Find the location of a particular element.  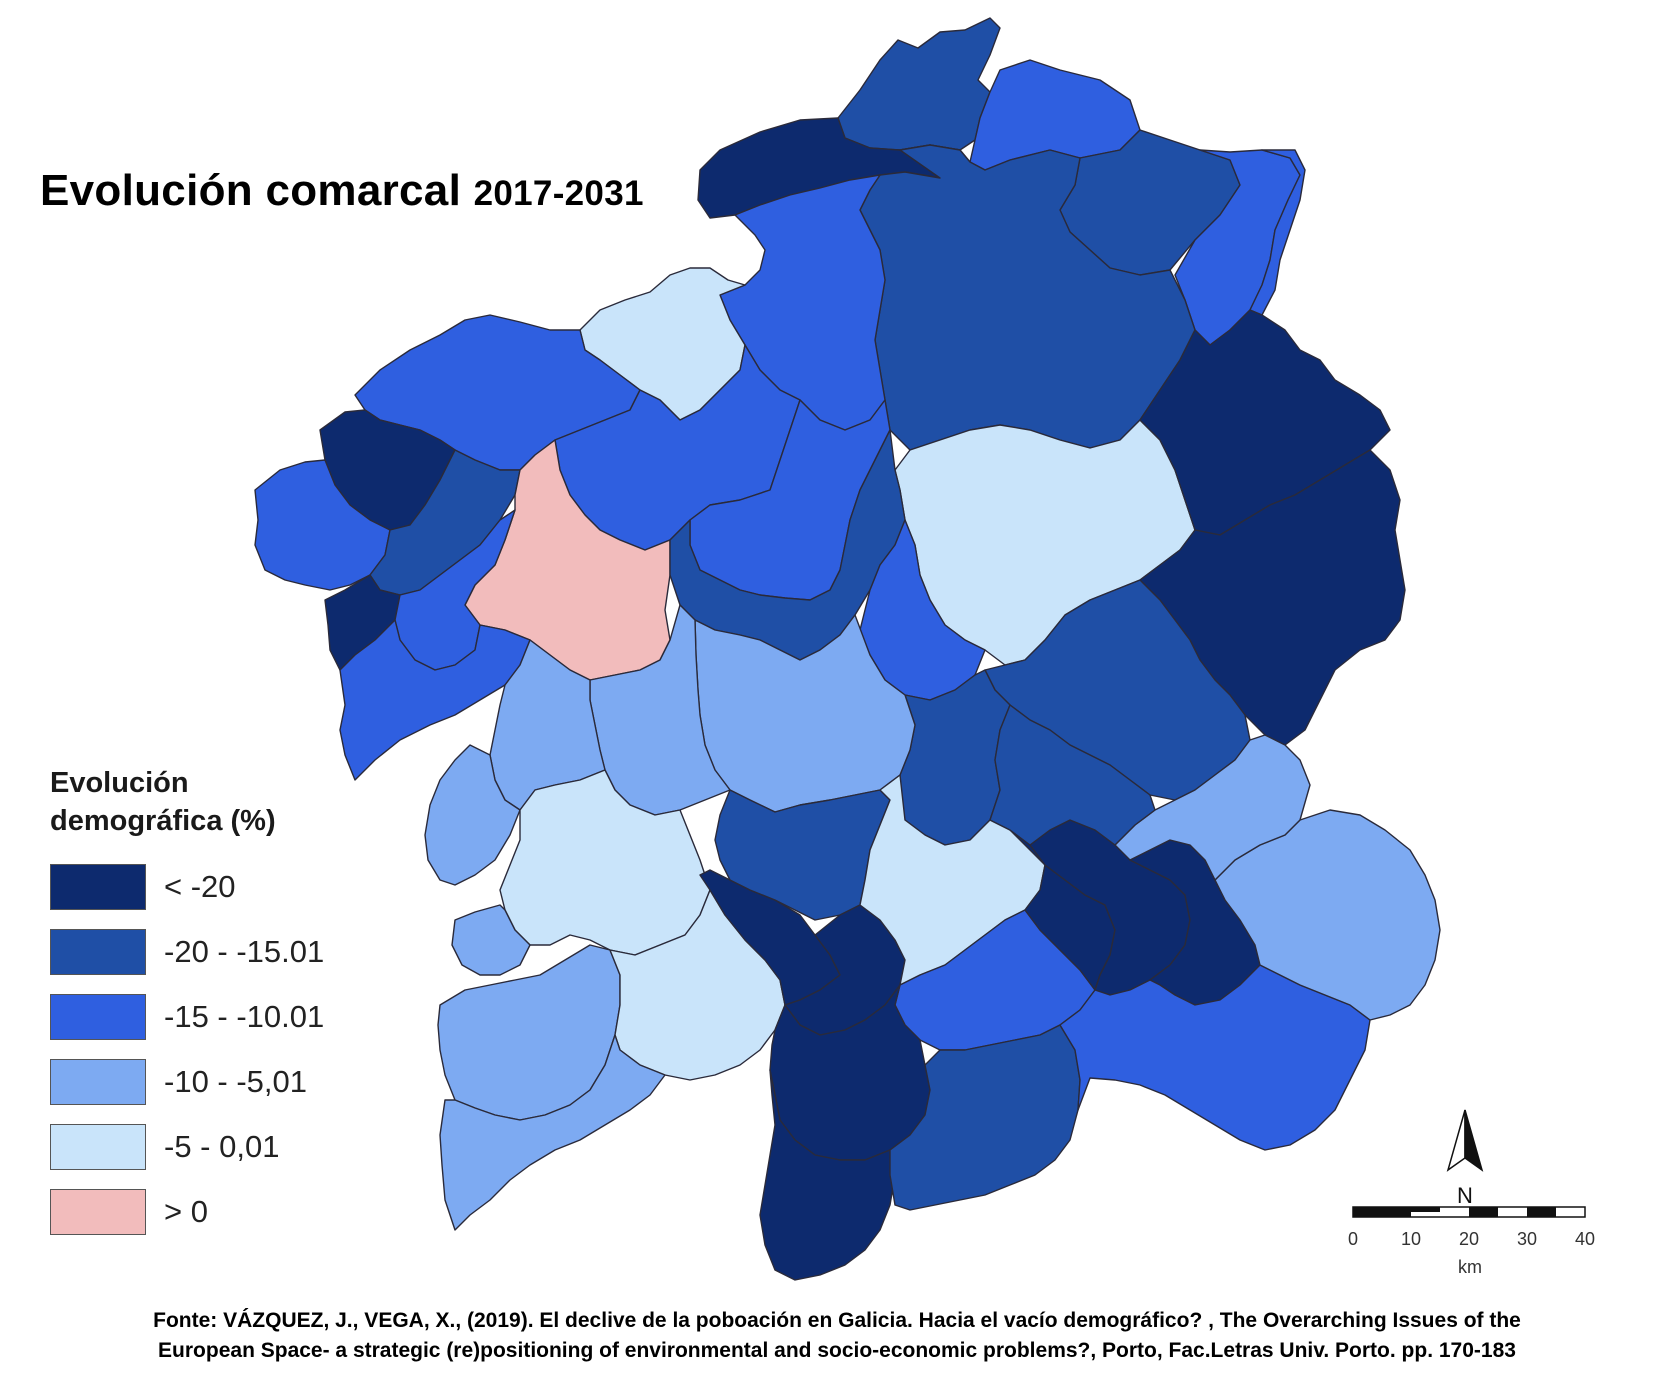

scale-tick-label: 40 is located at coordinates (1585, 1239).